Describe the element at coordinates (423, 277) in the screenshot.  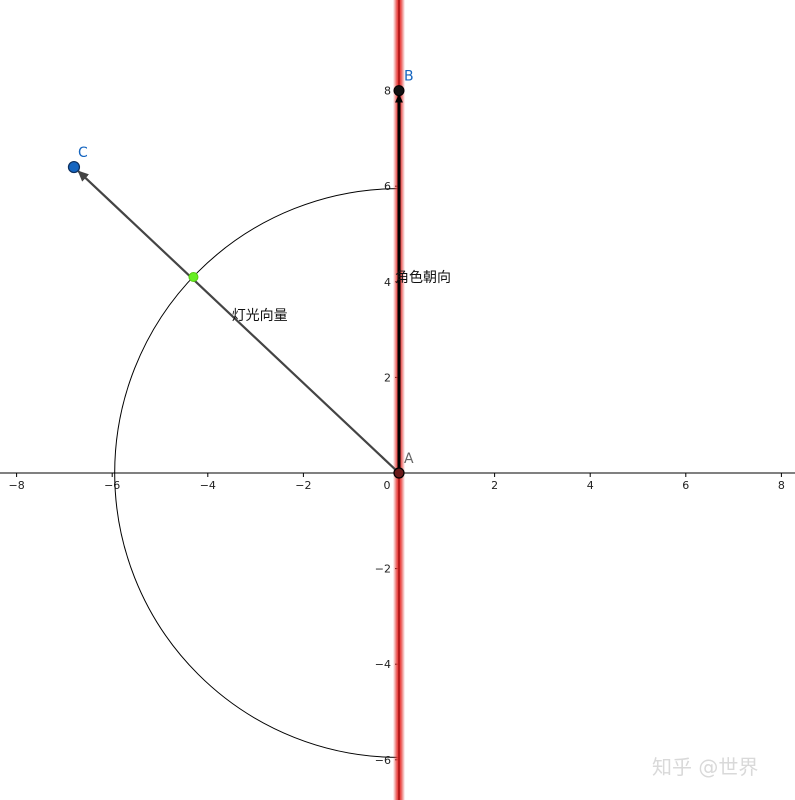
I see `facing-vector-label: 角色朝向` at that location.